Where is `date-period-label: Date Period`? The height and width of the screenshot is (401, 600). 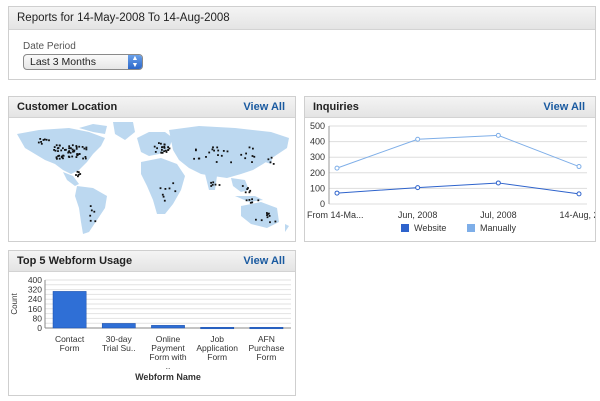
date-period-label: Date Period is located at coordinates (49, 46).